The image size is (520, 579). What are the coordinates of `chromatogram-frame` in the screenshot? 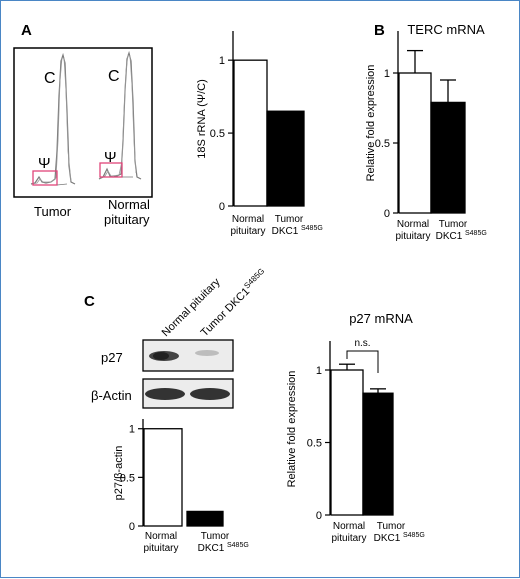 It's located at (83, 122).